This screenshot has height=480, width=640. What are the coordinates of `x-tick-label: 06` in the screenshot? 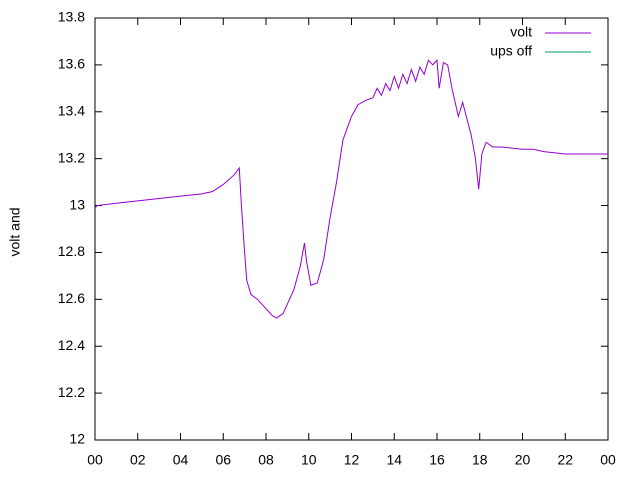 It's located at (223, 460).